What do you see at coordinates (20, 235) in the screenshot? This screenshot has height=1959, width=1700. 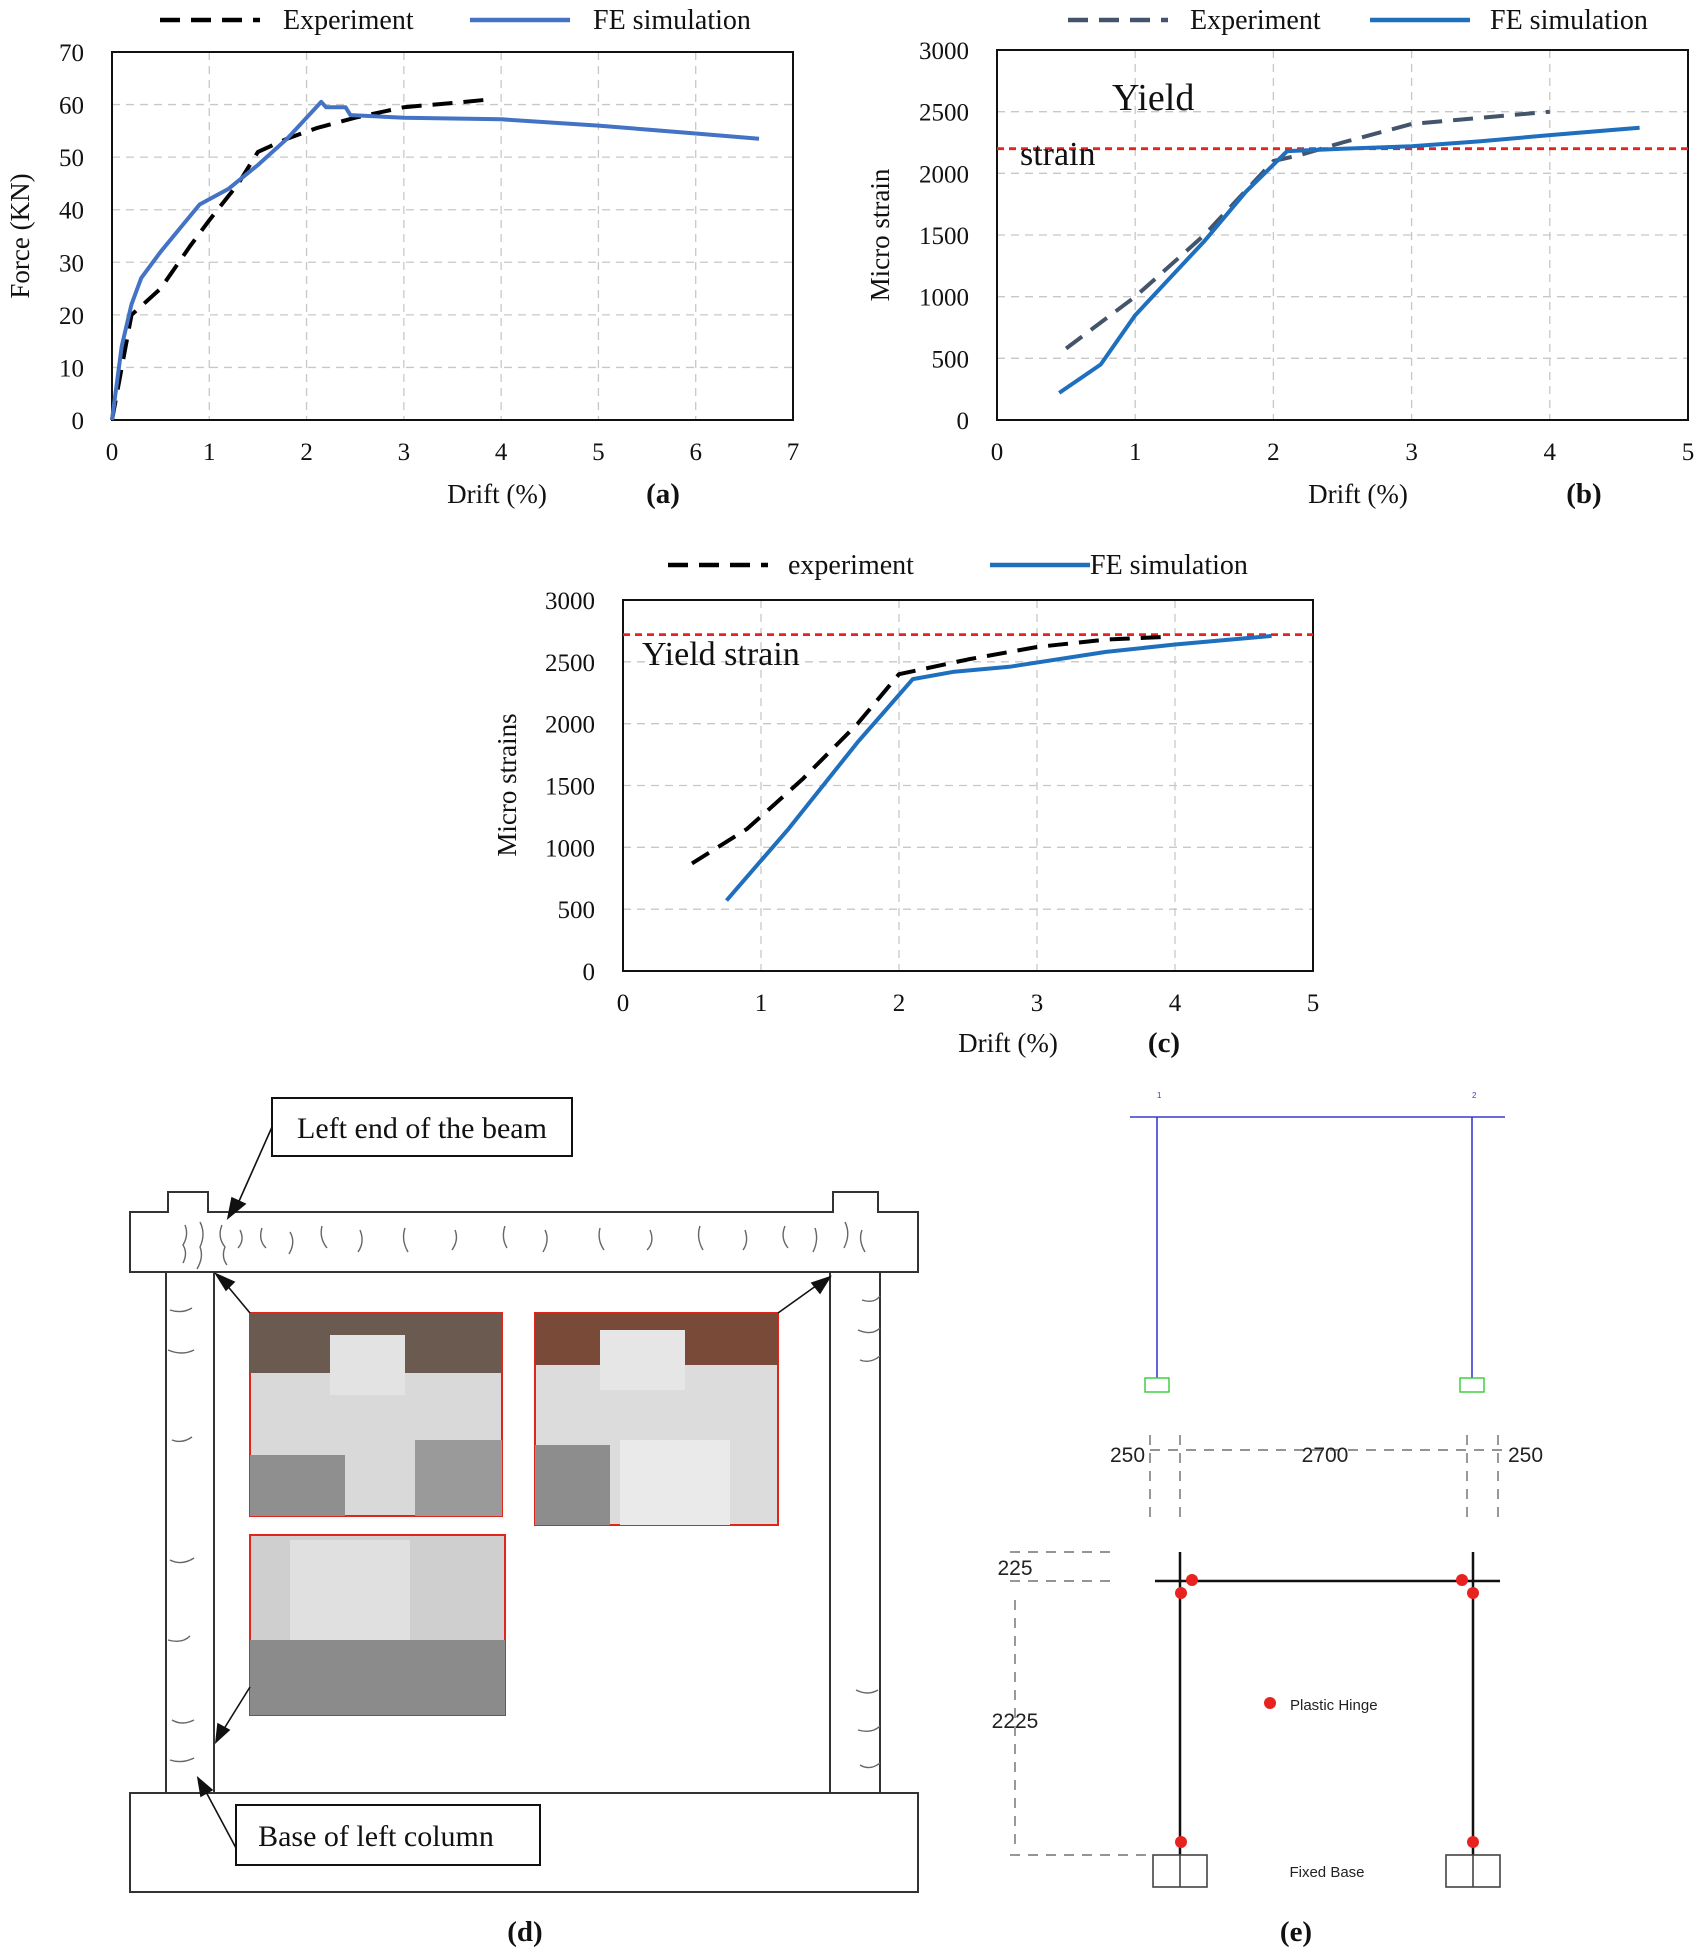 I see `y-axis-label: Force (KN)` at bounding box center [20, 235].